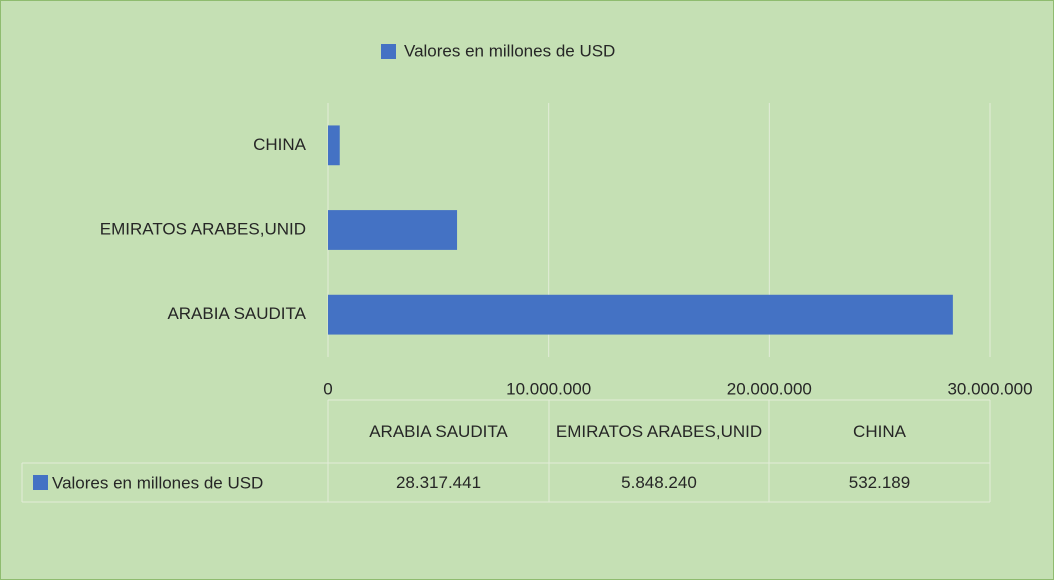 The height and width of the screenshot is (580, 1054). I want to click on x-tick-label: 30.000.000, so click(989, 388).